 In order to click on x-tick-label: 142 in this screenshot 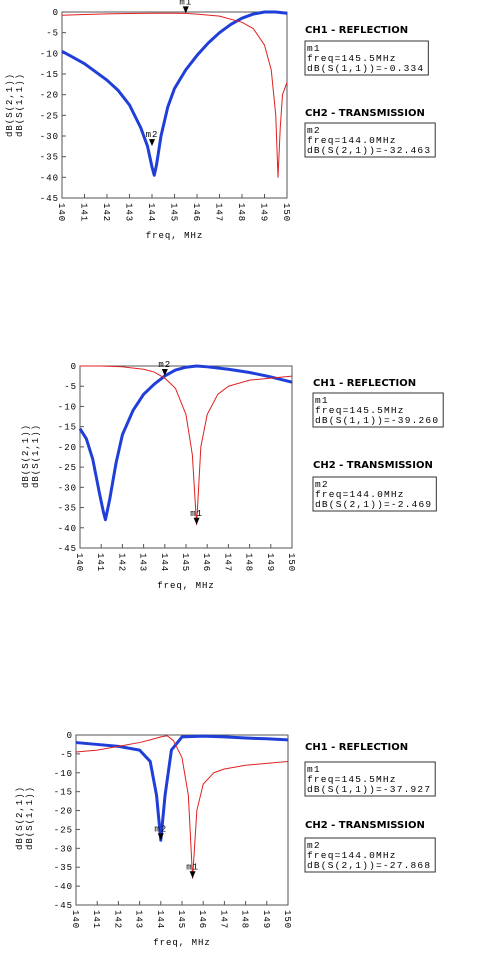, I will do `click(121, 562)`.